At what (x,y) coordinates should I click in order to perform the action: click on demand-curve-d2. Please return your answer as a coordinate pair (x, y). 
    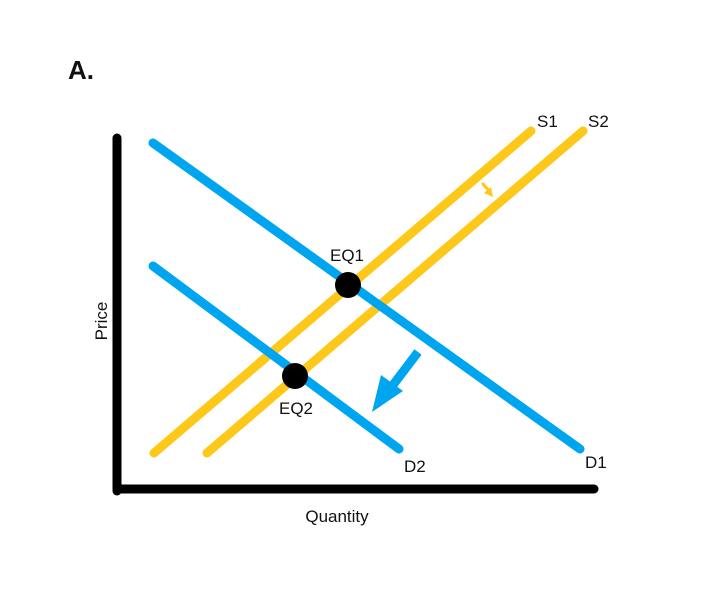
    Looking at the image, I should click on (276, 357).